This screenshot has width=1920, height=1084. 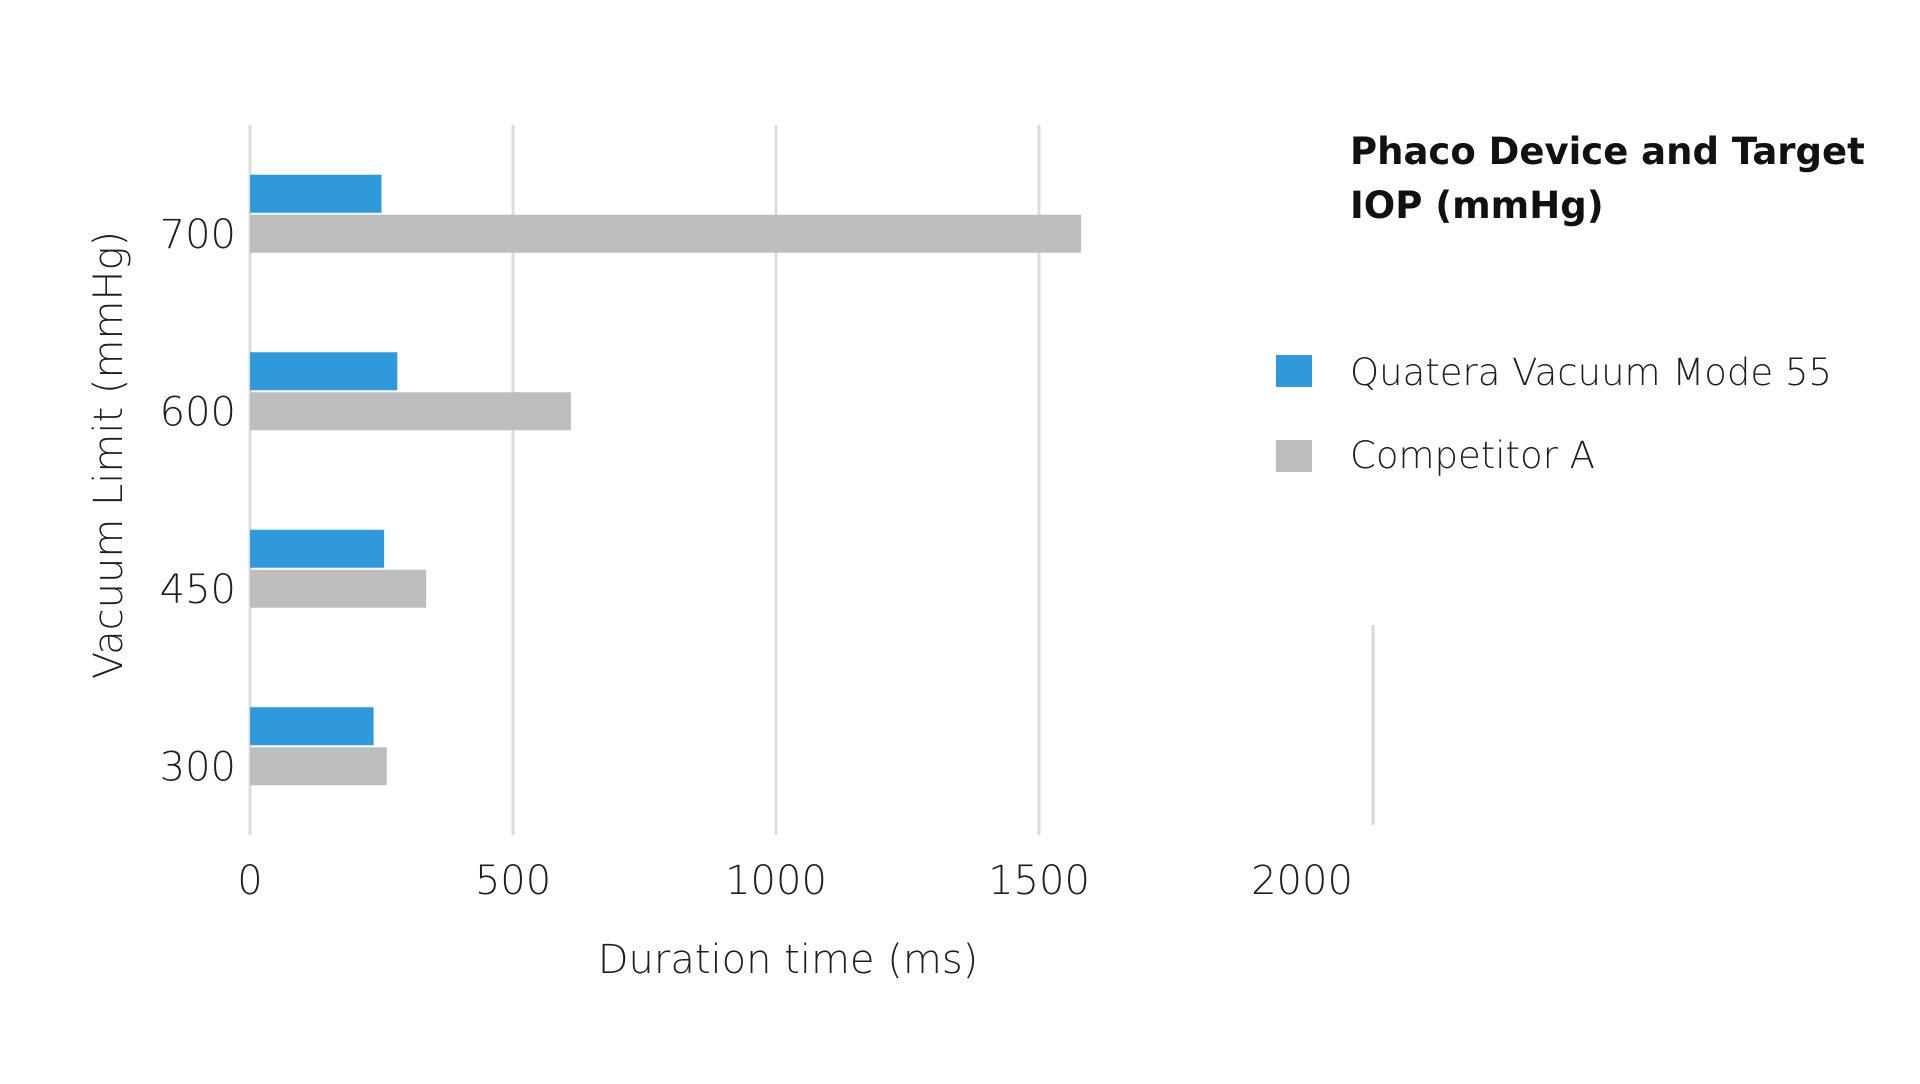 I want to click on x-axis-title: Duration time (ms), so click(x=788, y=960).